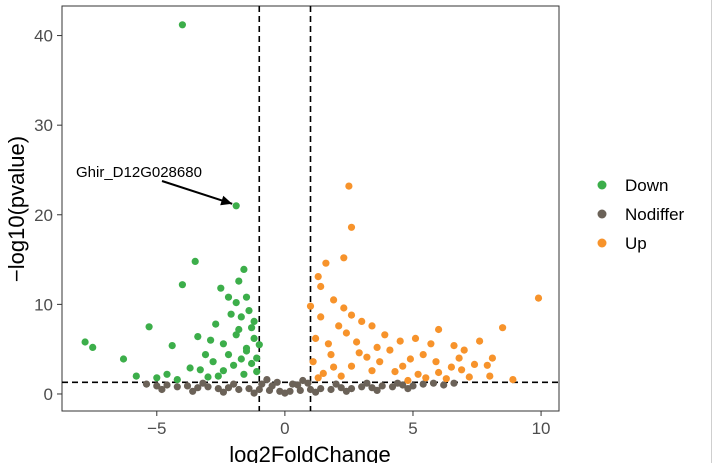  Describe the element at coordinates (43, 125) in the screenshot. I see `y-tick-label-3: 30` at that location.